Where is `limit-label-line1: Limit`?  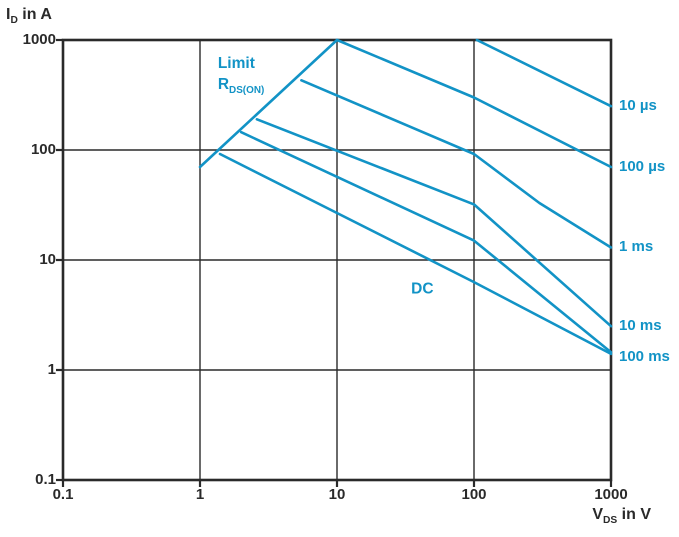 limit-label-line1: Limit is located at coordinates (236, 64).